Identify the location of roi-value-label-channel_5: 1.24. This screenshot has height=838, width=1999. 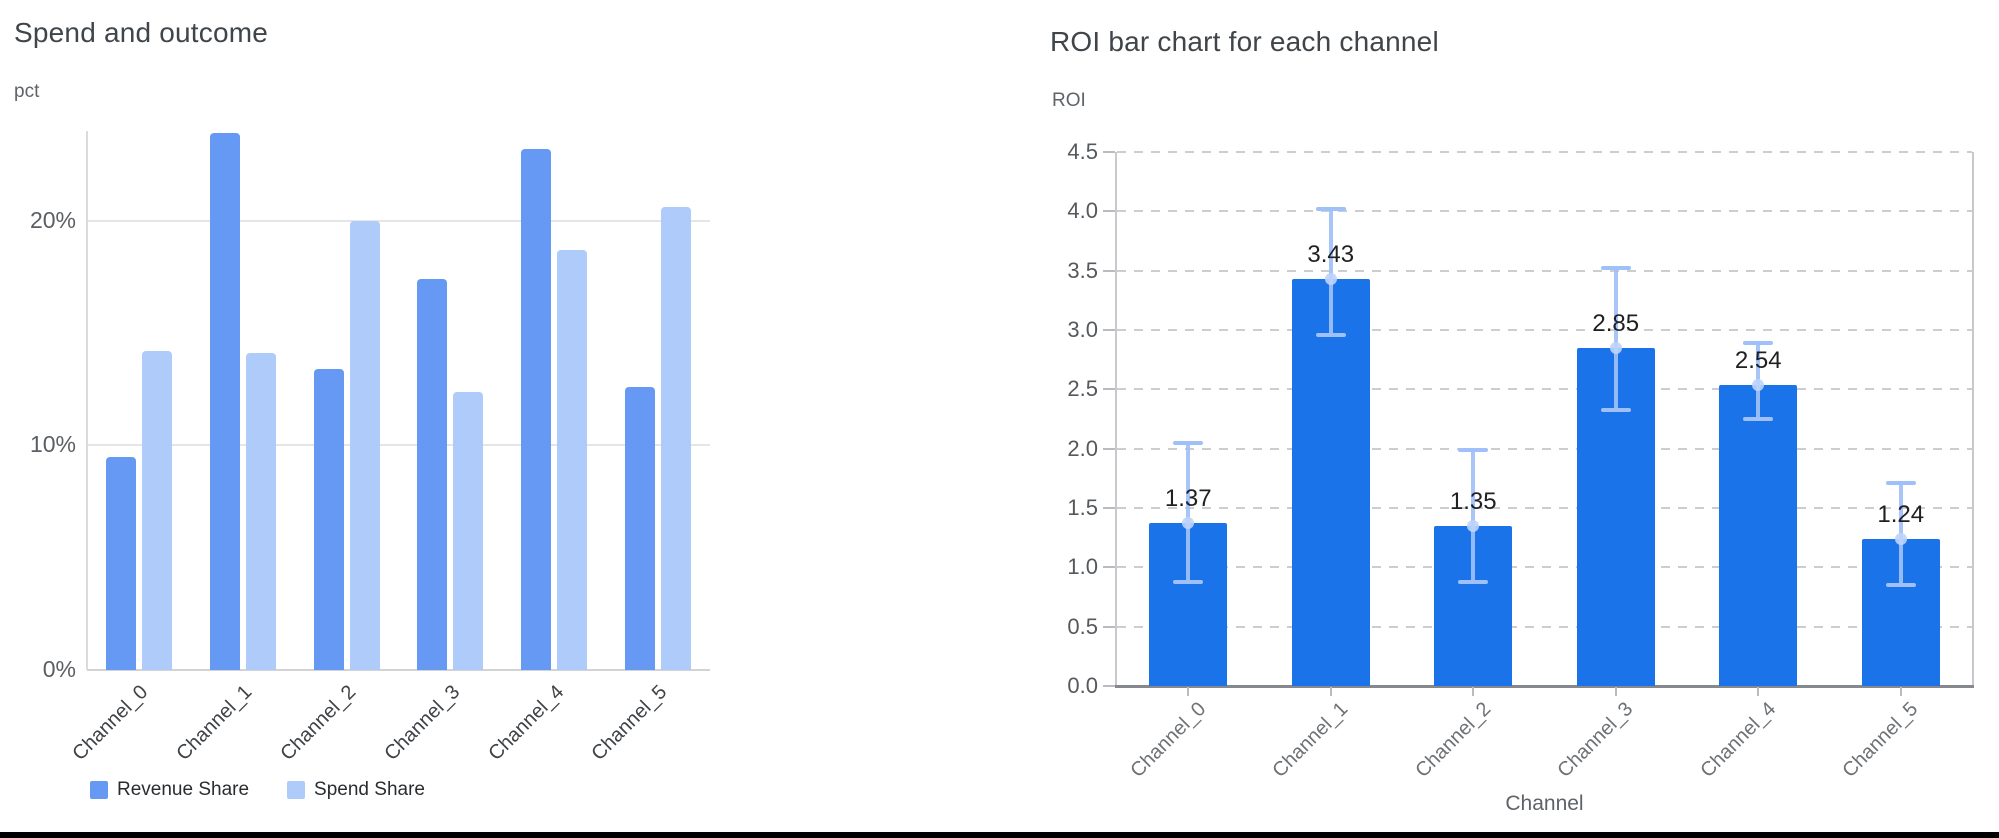
(1901, 514).